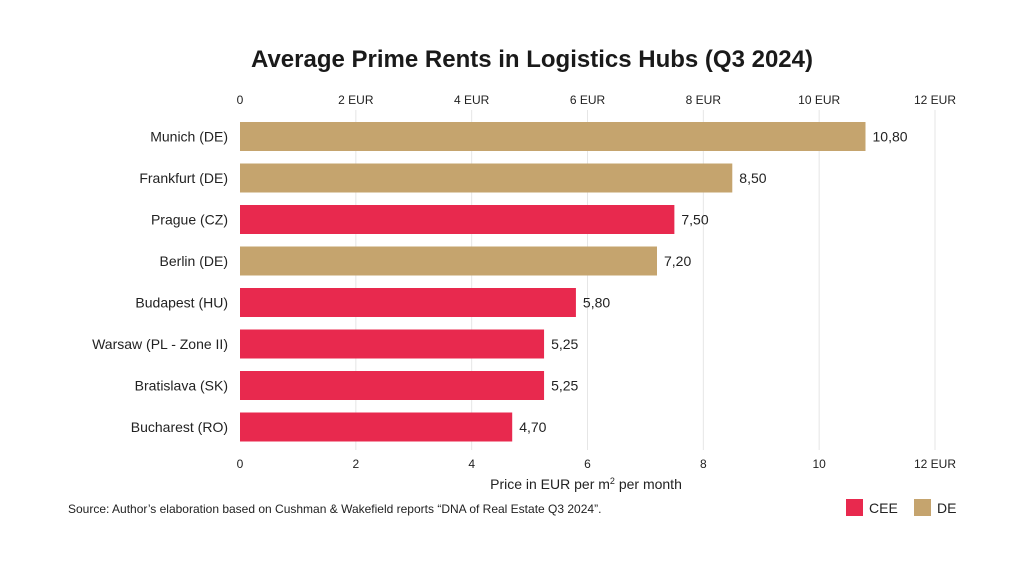 The height and width of the screenshot is (576, 1024). What do you see at coordinates (588, 100) in the screenshot?
I see `top-tick-label: 6 EUR` at bounding box center [588, 100].